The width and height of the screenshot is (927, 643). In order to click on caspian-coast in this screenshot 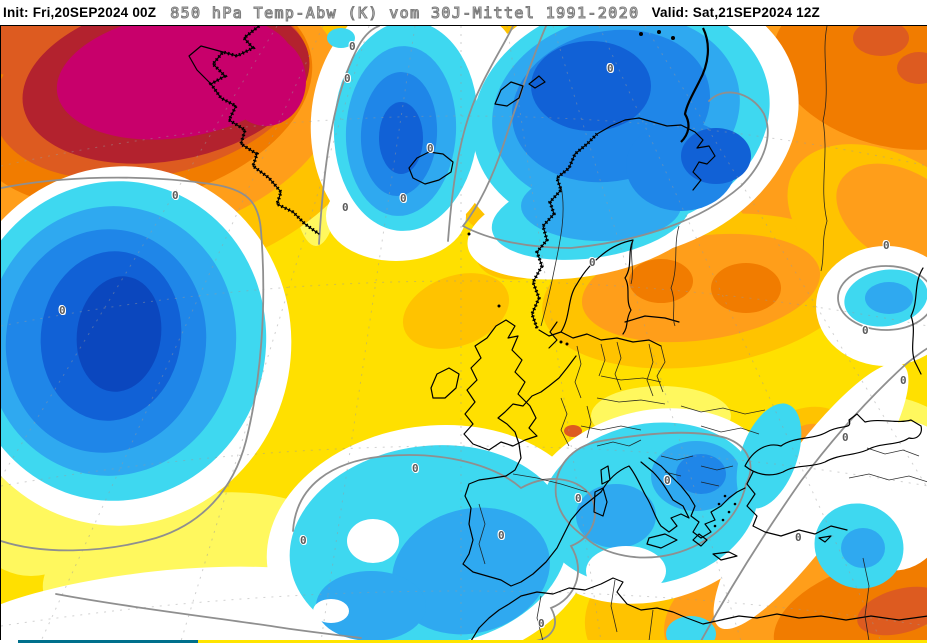, I will do `click(917, 321)`.